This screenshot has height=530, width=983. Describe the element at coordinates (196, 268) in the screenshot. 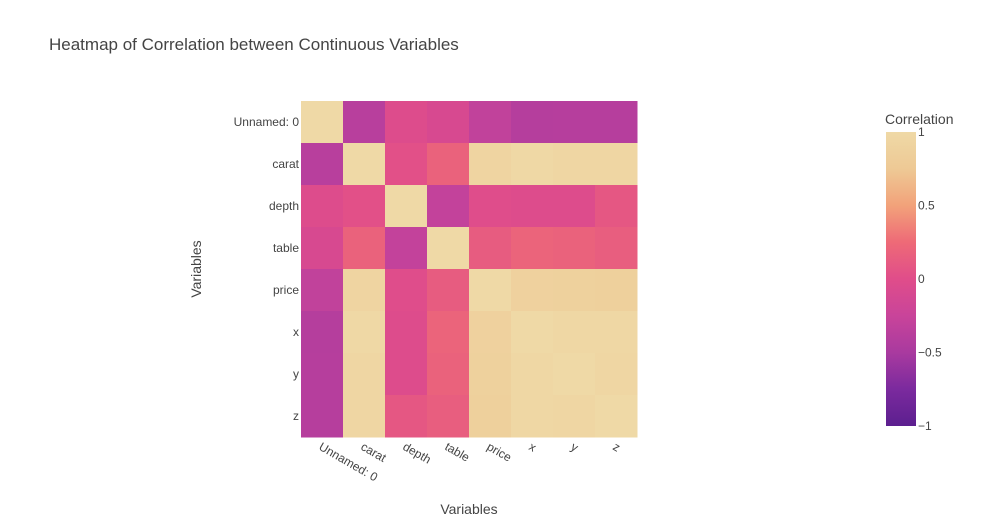

I see `y-axis-title: Variables` at that location.